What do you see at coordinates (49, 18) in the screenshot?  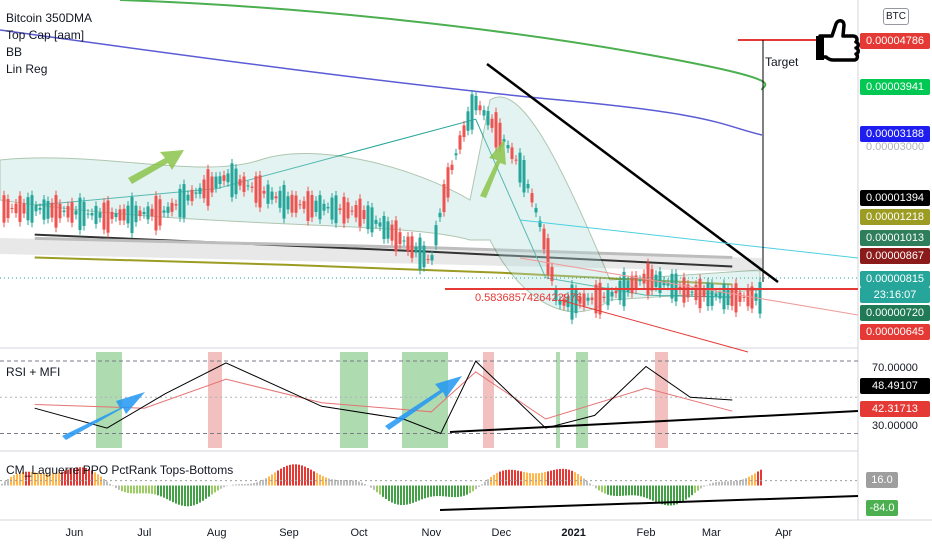 I see `legend-350dma: Bitcoin 350DMA` at bounding box center [49, 18].